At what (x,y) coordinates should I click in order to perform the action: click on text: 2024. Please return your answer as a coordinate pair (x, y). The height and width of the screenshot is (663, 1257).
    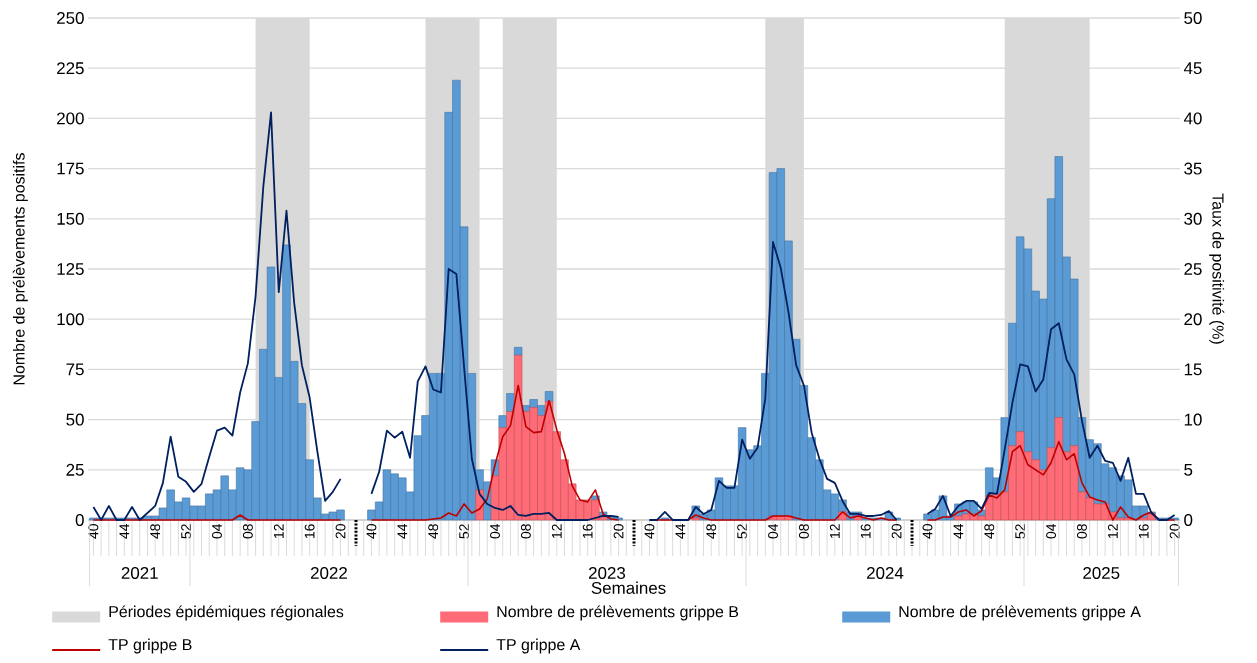
    Looking at the image, I should click on (885, 573).